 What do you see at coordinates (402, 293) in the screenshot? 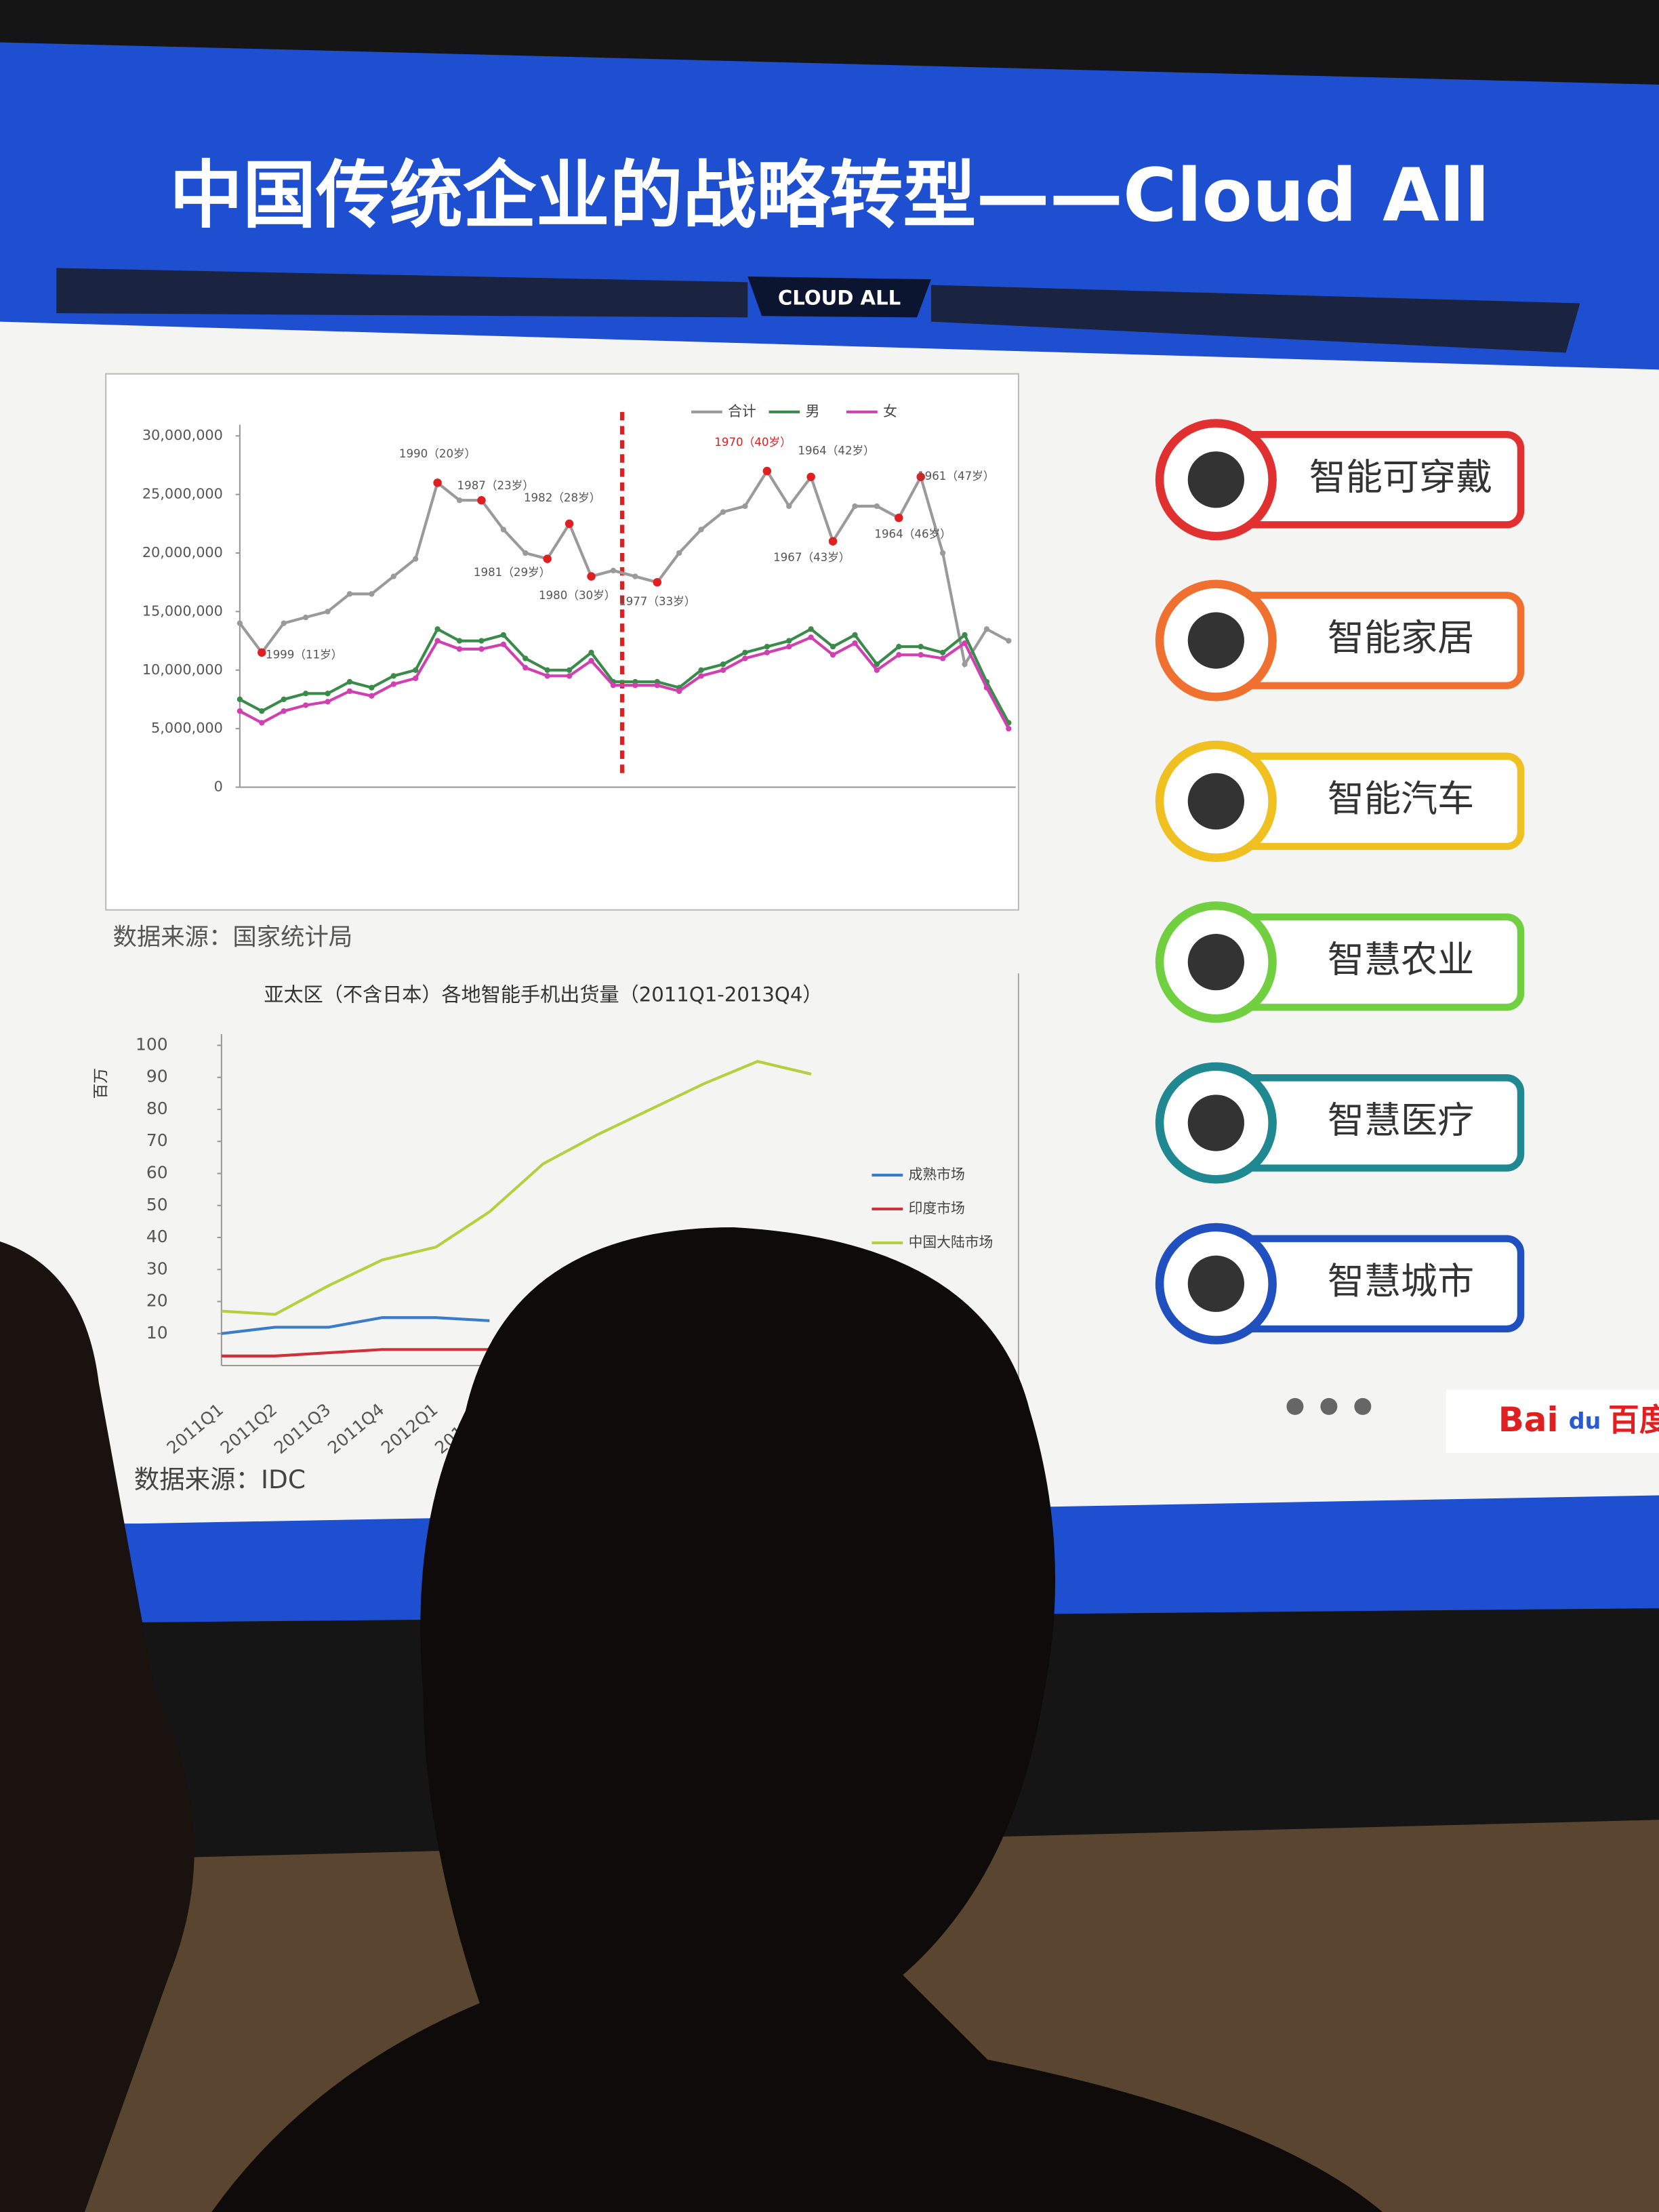
I see `banner-left` at bounding box center [402, 293].